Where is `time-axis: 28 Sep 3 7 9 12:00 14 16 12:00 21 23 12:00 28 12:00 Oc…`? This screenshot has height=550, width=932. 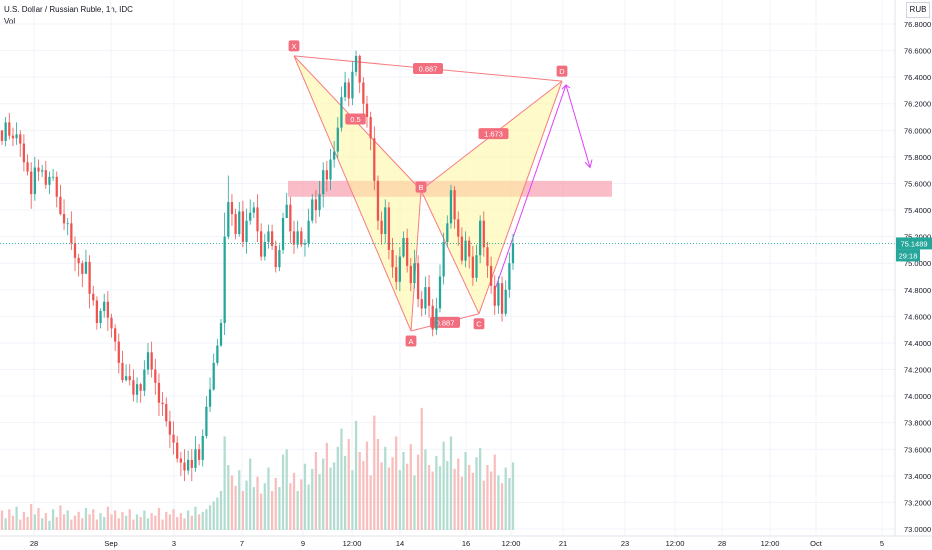 time-axis: 28 Sep 3 7 9 12:00 14 16 12:00 21 23 12:00 28 12:00 Oc… is located at coordinates (466, 541).